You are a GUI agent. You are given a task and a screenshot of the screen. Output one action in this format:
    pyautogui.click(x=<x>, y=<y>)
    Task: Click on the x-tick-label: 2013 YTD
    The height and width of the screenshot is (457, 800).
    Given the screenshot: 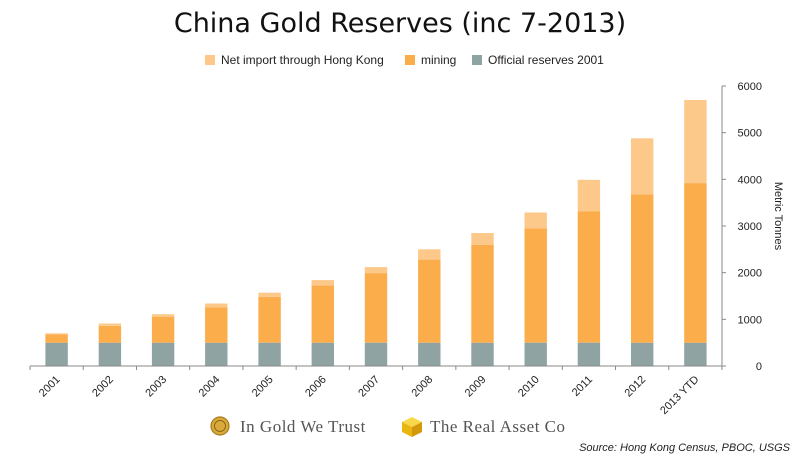 What is the action you would take?
    pyautogui.click(x=679, y=395)
    